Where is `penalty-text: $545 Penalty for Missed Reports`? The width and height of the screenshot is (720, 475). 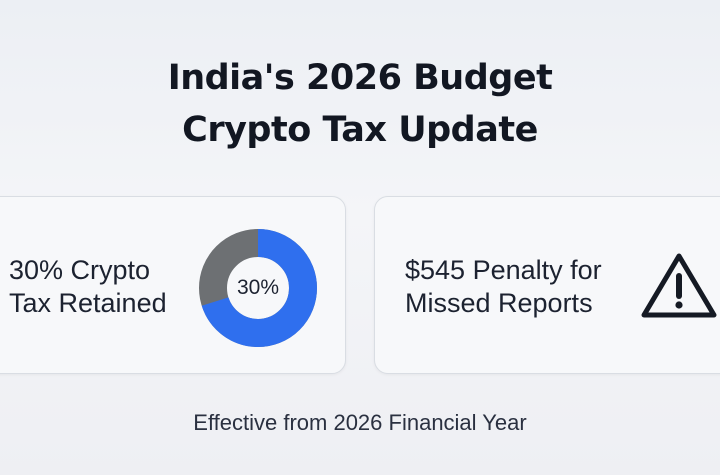
penalty-text: $545 Penalty for Missed Reports is located at coordinates (503, 287).